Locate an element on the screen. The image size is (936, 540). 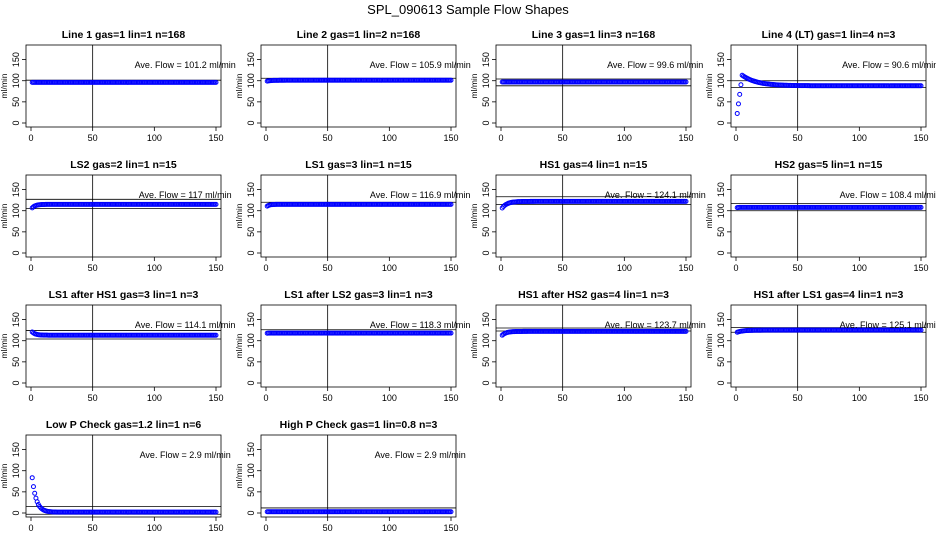
ave-flow-label: Ave. Flow = 105.9 ml/min is located at coordinates (420, 65).